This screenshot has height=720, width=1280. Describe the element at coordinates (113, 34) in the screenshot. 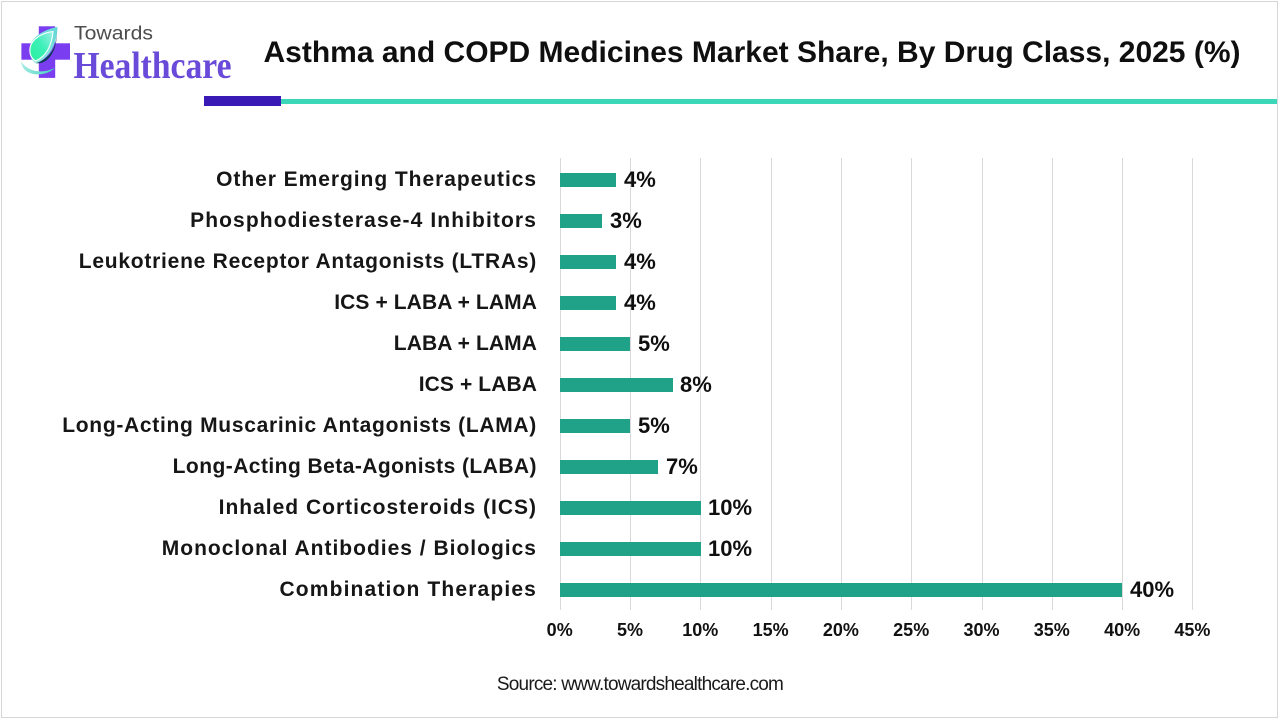

I see `svg-text: Towards` at that location.